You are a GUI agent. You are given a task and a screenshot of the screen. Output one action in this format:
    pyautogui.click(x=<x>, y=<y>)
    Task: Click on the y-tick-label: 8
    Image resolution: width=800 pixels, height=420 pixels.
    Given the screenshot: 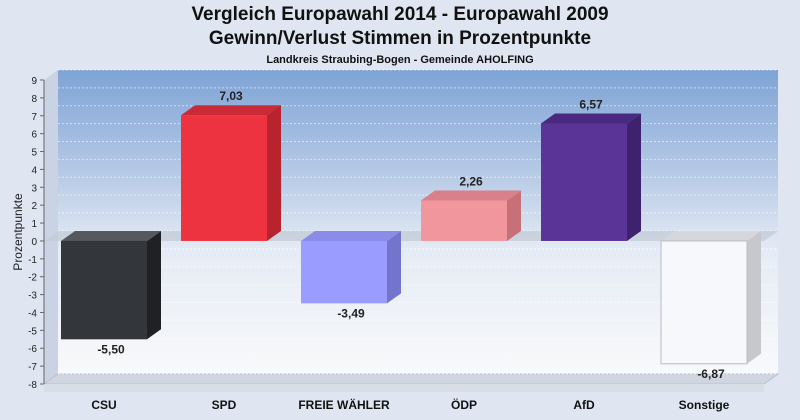 What is the action you would take?
    pyautogui.click(x=34, y=99)
    